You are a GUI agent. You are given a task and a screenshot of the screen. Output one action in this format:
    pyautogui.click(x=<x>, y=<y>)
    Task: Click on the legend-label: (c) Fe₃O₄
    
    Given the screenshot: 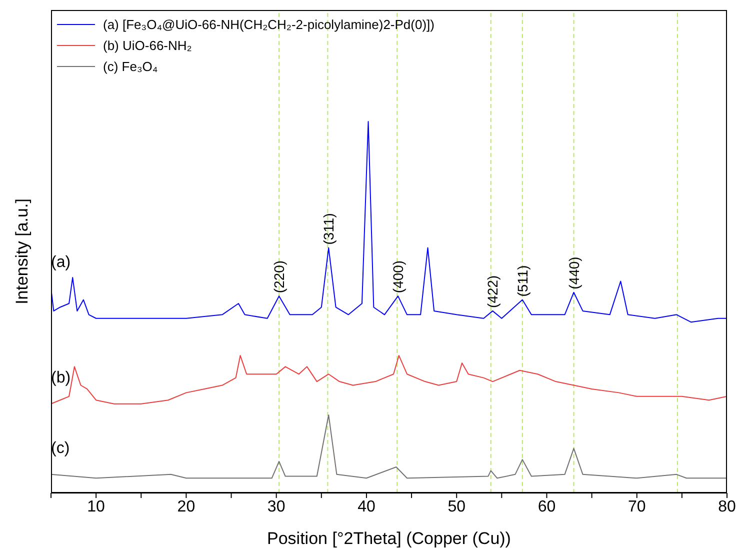 What is the action you would take?
    pyautogui.click(x=130, y=66)
    